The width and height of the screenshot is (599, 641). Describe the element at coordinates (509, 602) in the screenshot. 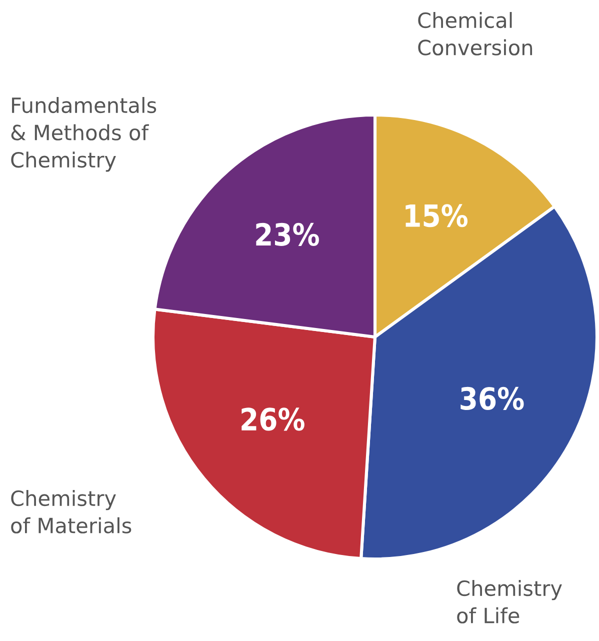

I see `slice-label: Chemistry of Life` at that location.